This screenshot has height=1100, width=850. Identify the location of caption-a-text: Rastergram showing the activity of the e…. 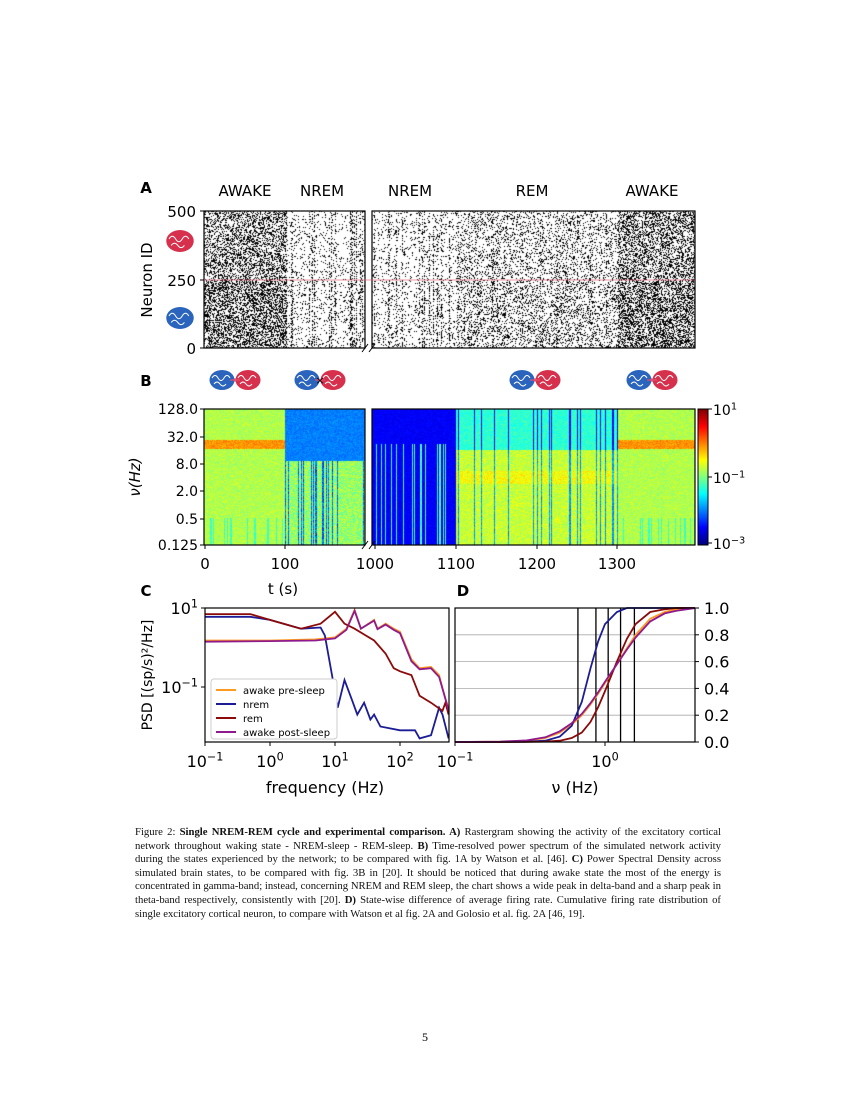
(428, 839).